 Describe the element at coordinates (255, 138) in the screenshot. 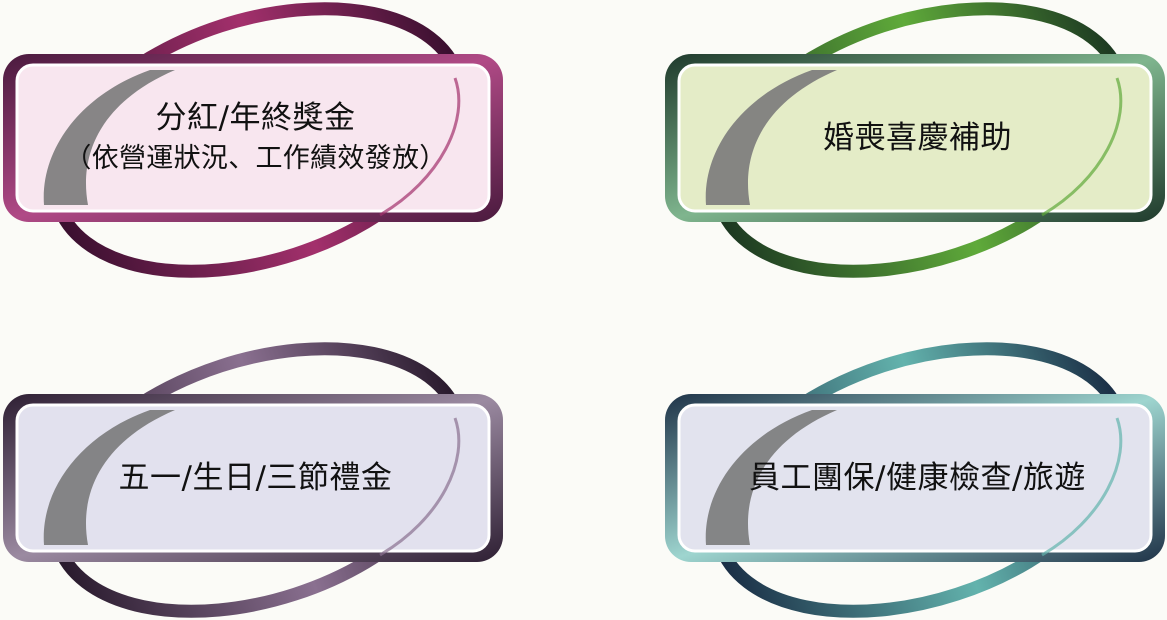

I see `badge-bonus-label: 分紅/年終獎金 （依營運狀況、工作績效發放）` at that location.